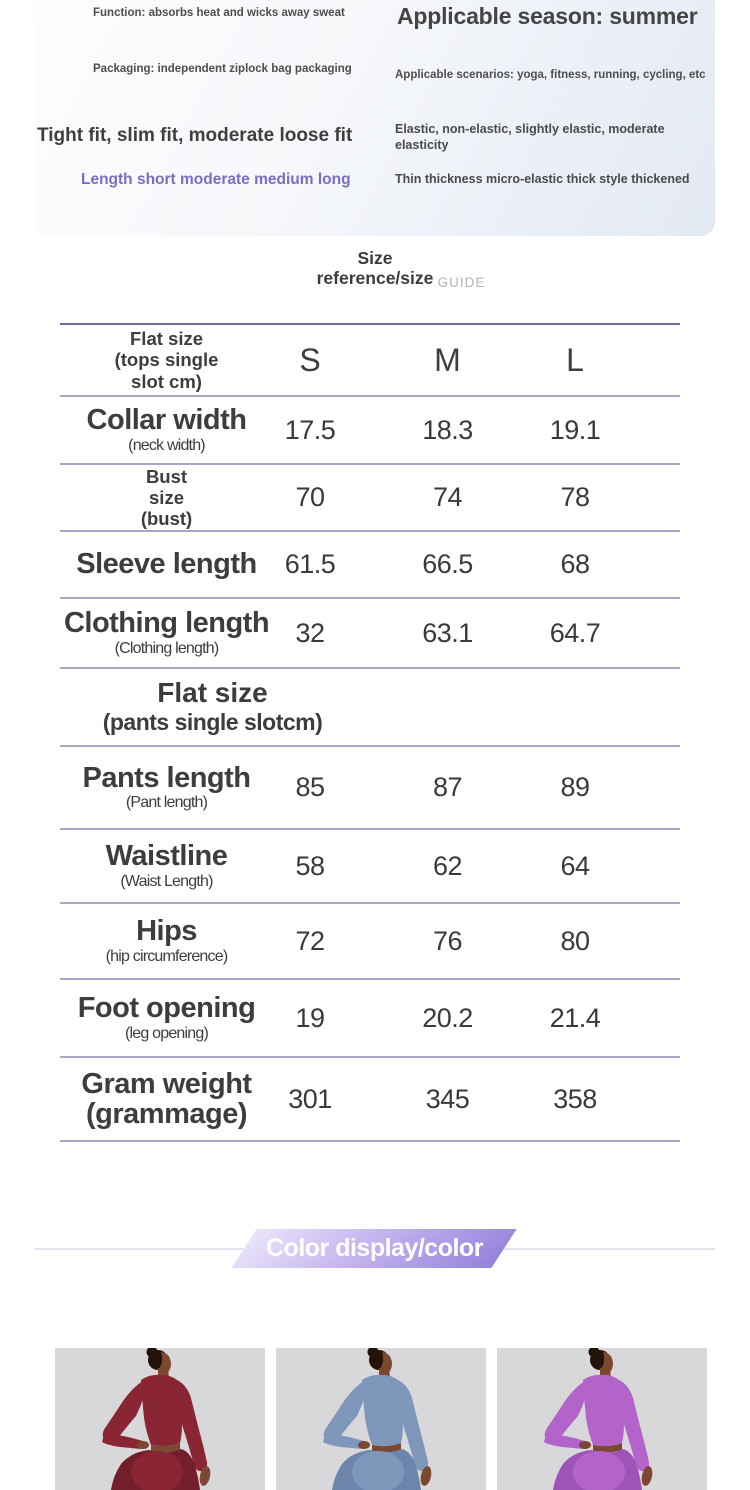 The image size is (750, 1490). I want to click on header-label: Flat size (tops single slot cm), so click(166, 360).